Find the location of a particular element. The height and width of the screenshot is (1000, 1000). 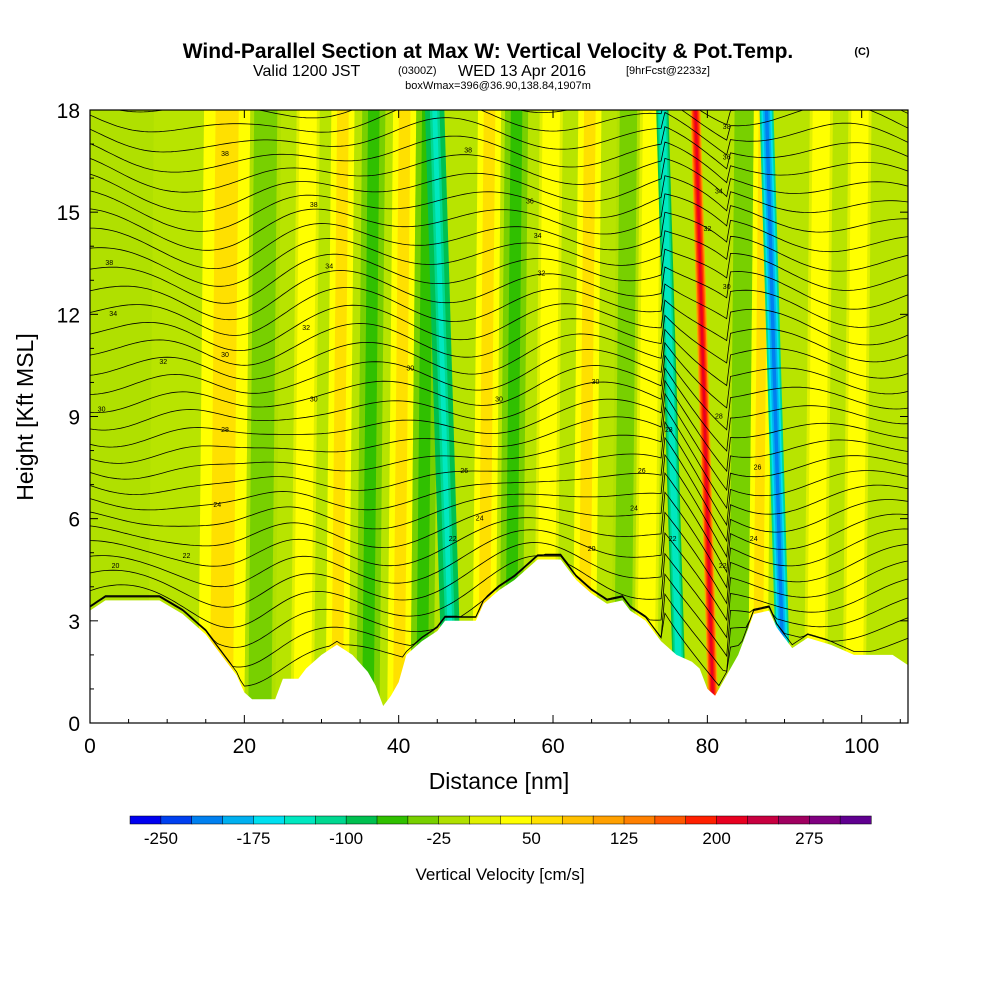

y-tick-label: 6 is located at coordinates (74, 520).